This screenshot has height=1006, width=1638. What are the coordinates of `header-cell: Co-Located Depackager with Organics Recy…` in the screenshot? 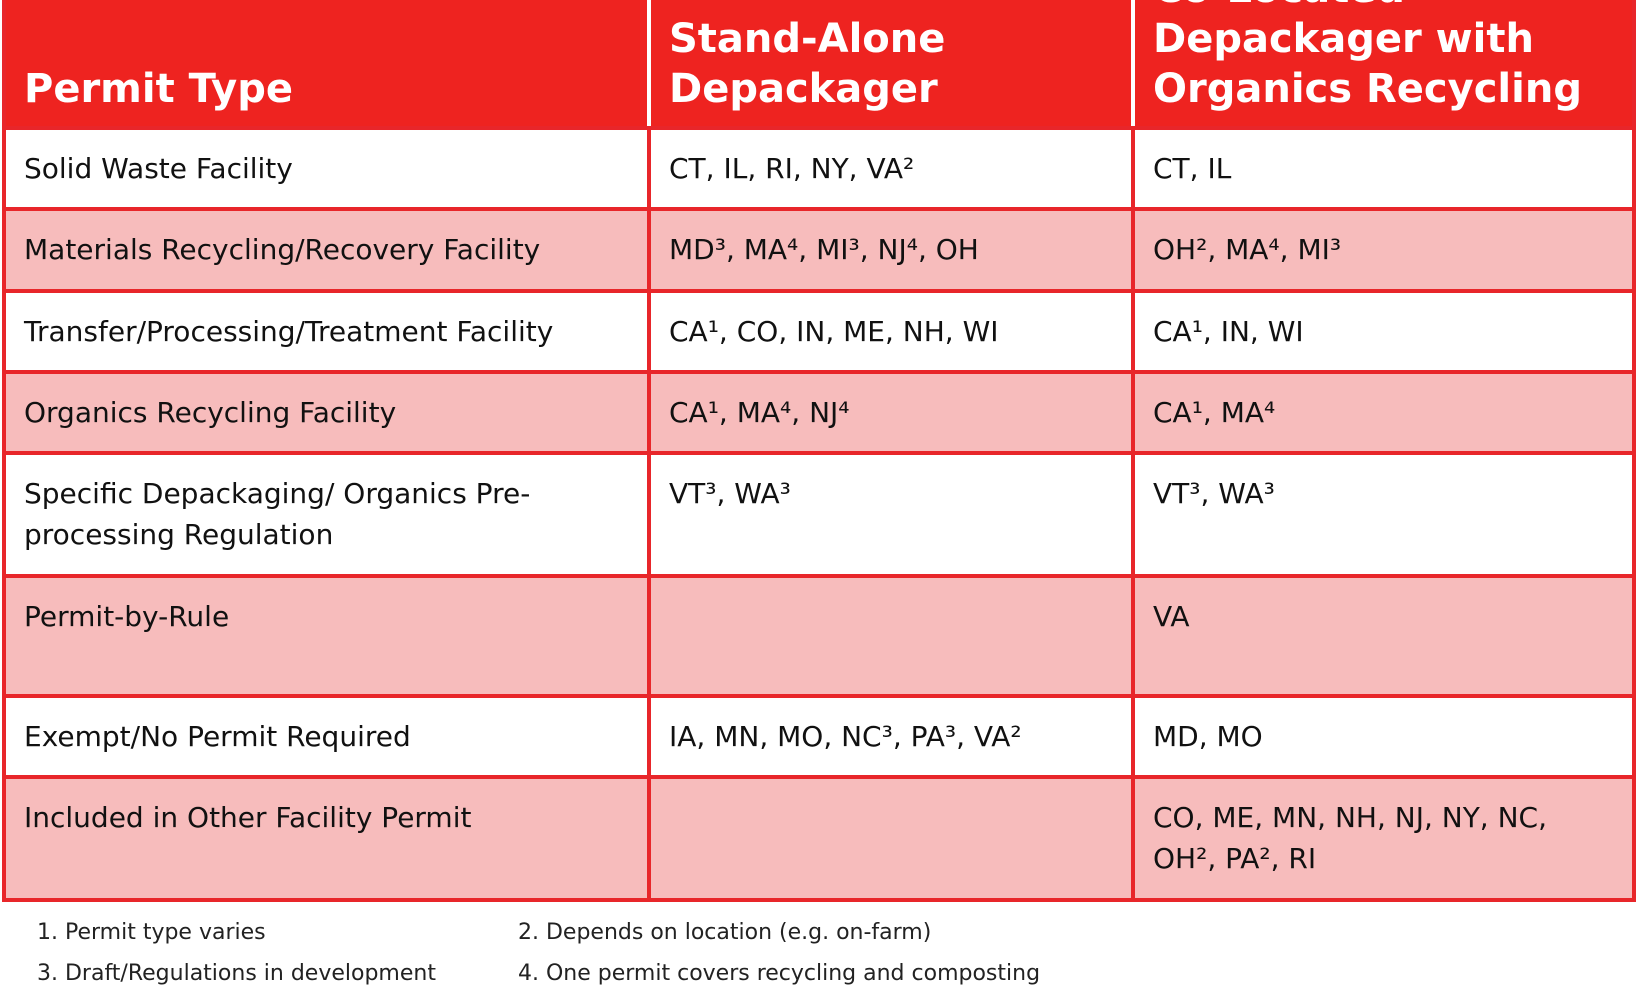 It's located at (1367, 56).